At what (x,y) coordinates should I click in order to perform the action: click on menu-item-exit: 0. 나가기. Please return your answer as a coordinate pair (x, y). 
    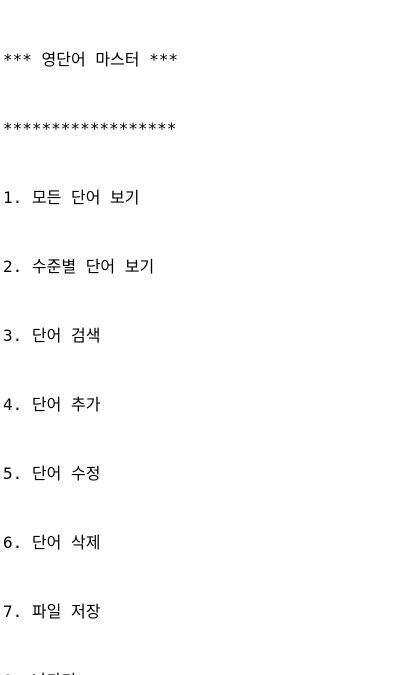
    Looking at the image, I should click on (201, 672).